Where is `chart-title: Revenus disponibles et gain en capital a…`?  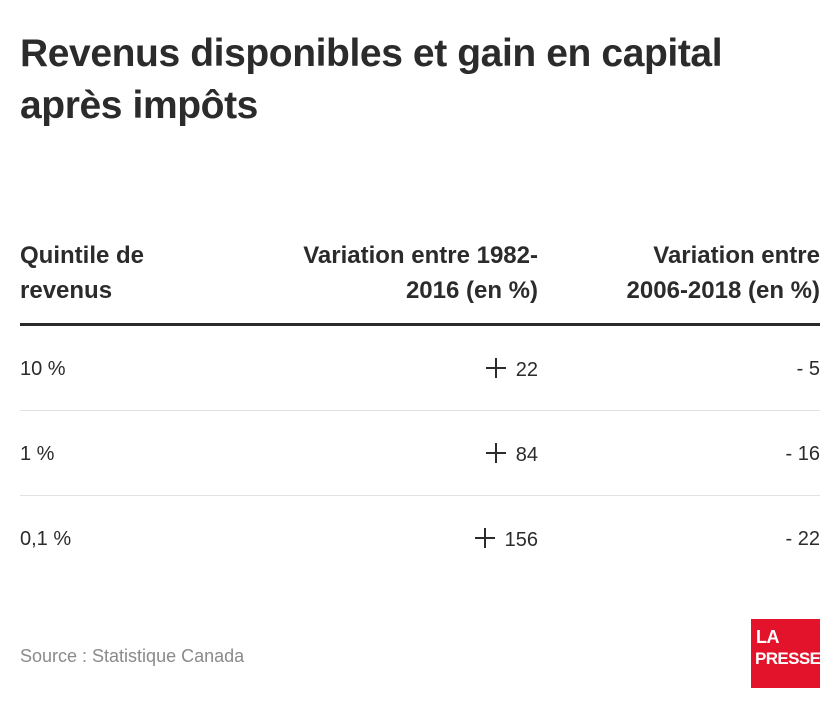
chart-title: Revenus disponibles et gain en capital a… is located at coordinates (371, 79).